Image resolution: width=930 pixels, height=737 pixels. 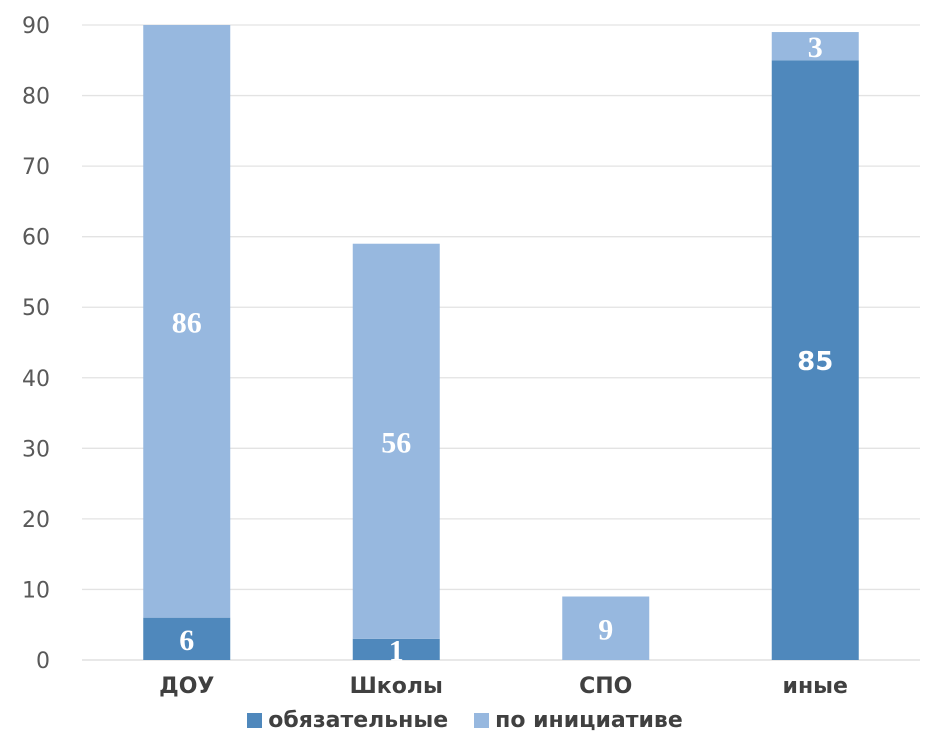 I want to click on y-tick-label: 30, so click(x=36, y=449).